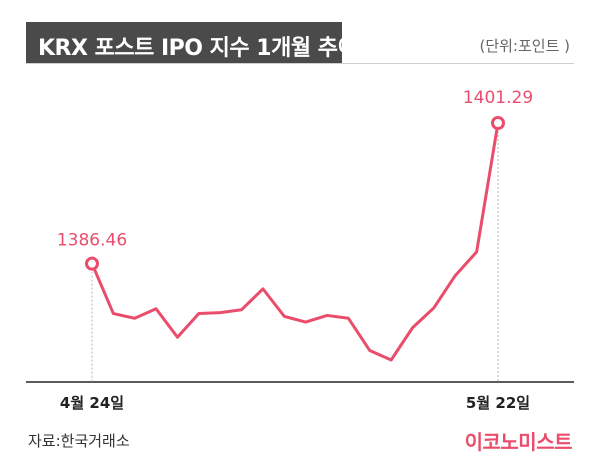 This screenshot has width=600, height=470. I want to click on last-data-point, so click(498, 123).